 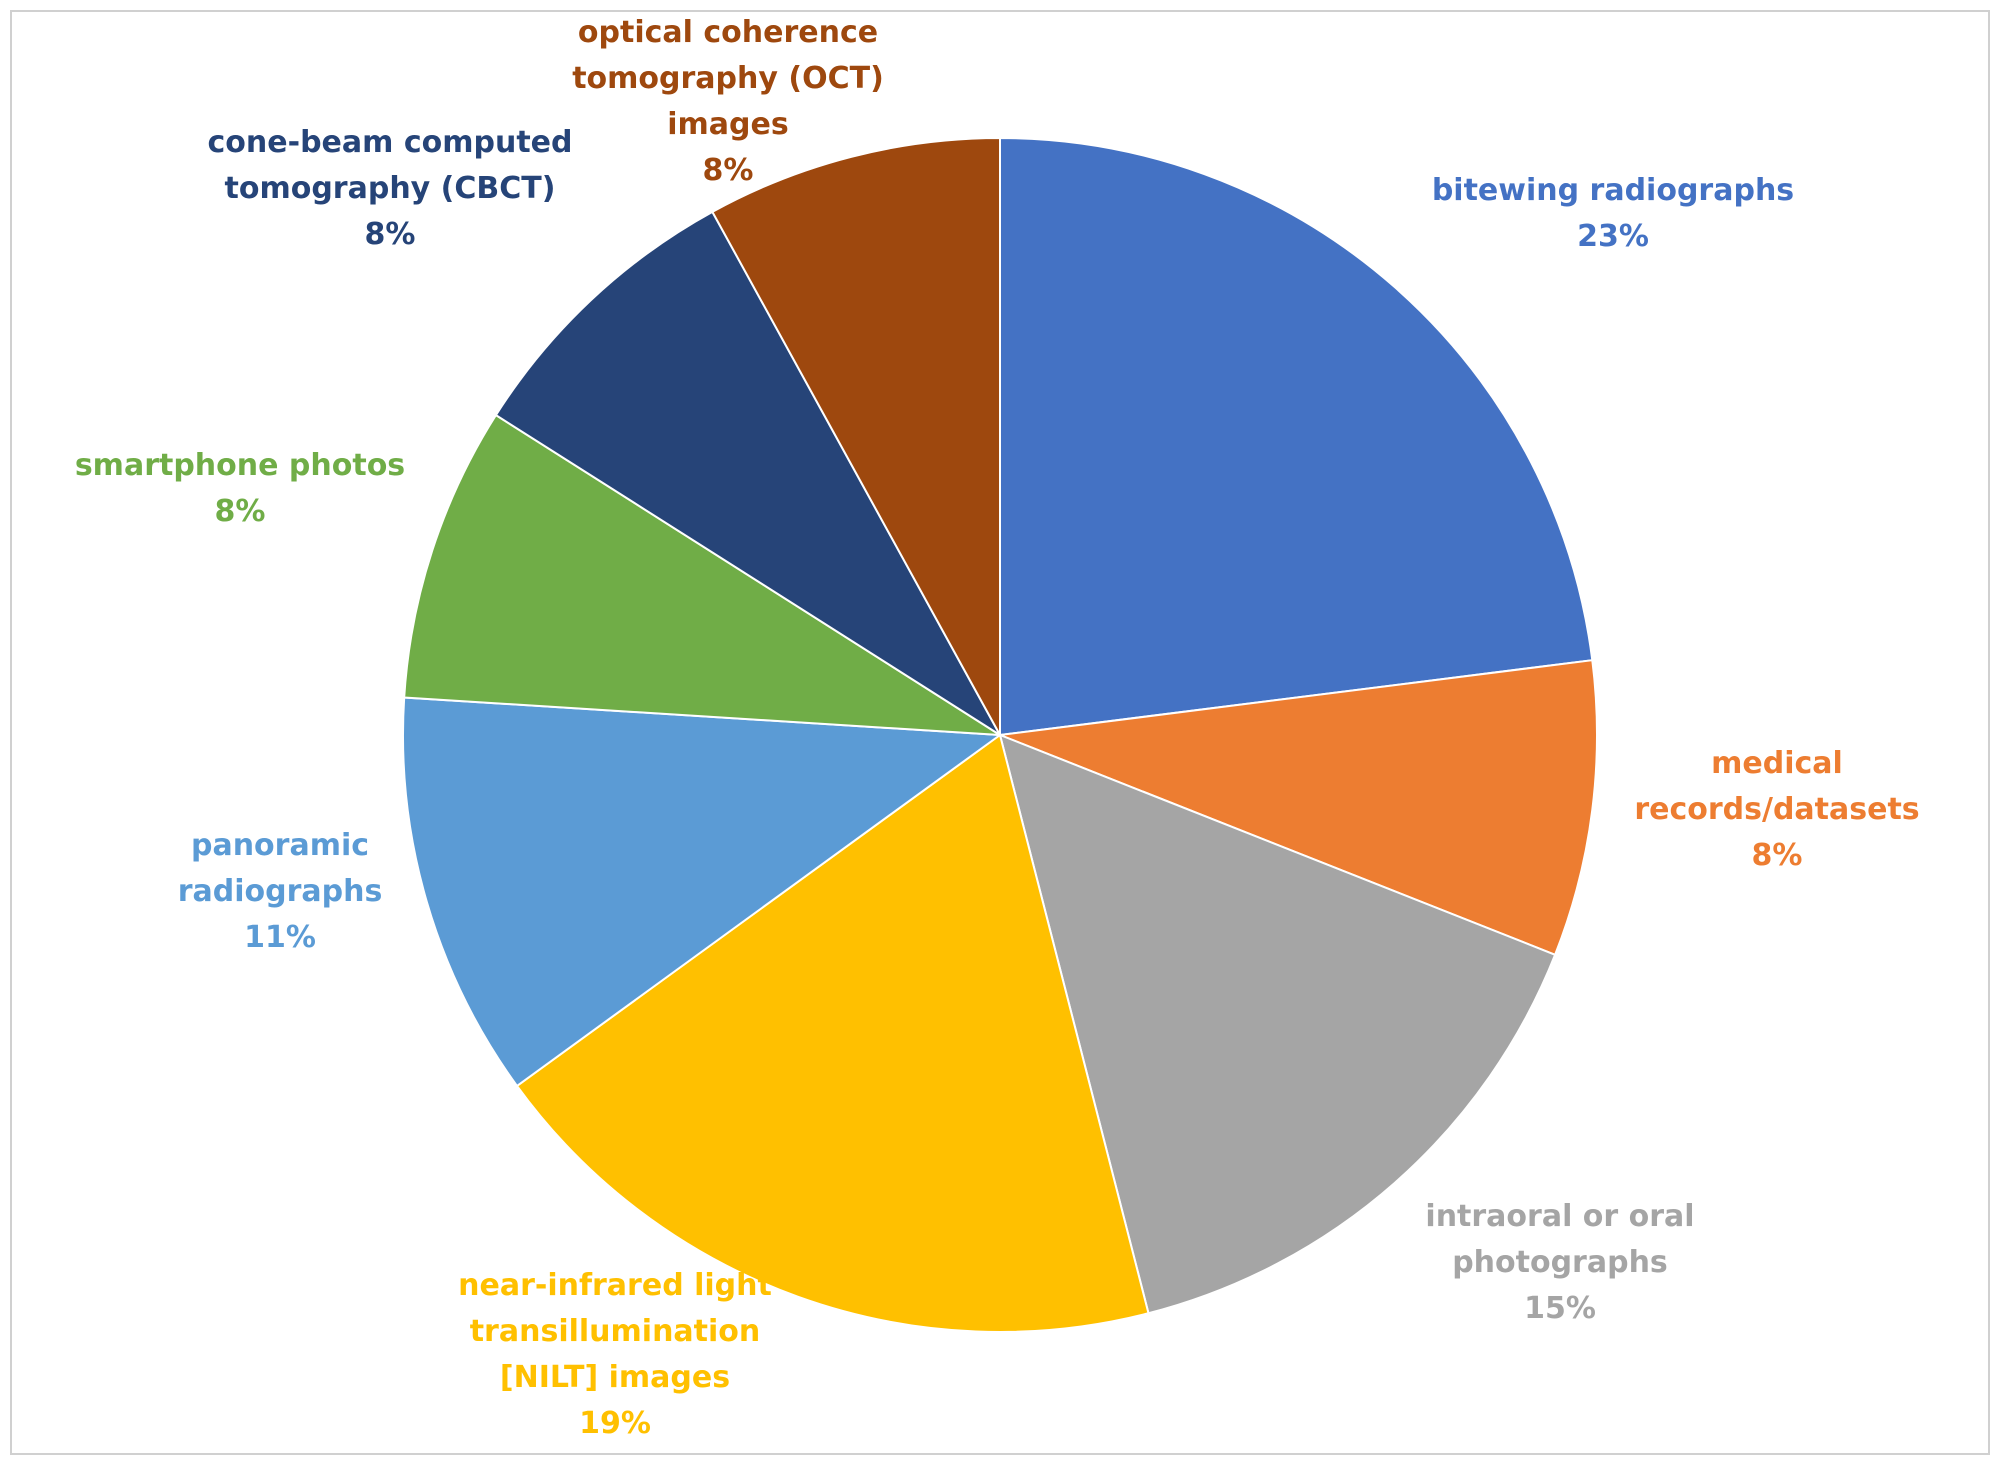 I want to click on slice-category-label: photographs, so click(x=1560, y=1262).